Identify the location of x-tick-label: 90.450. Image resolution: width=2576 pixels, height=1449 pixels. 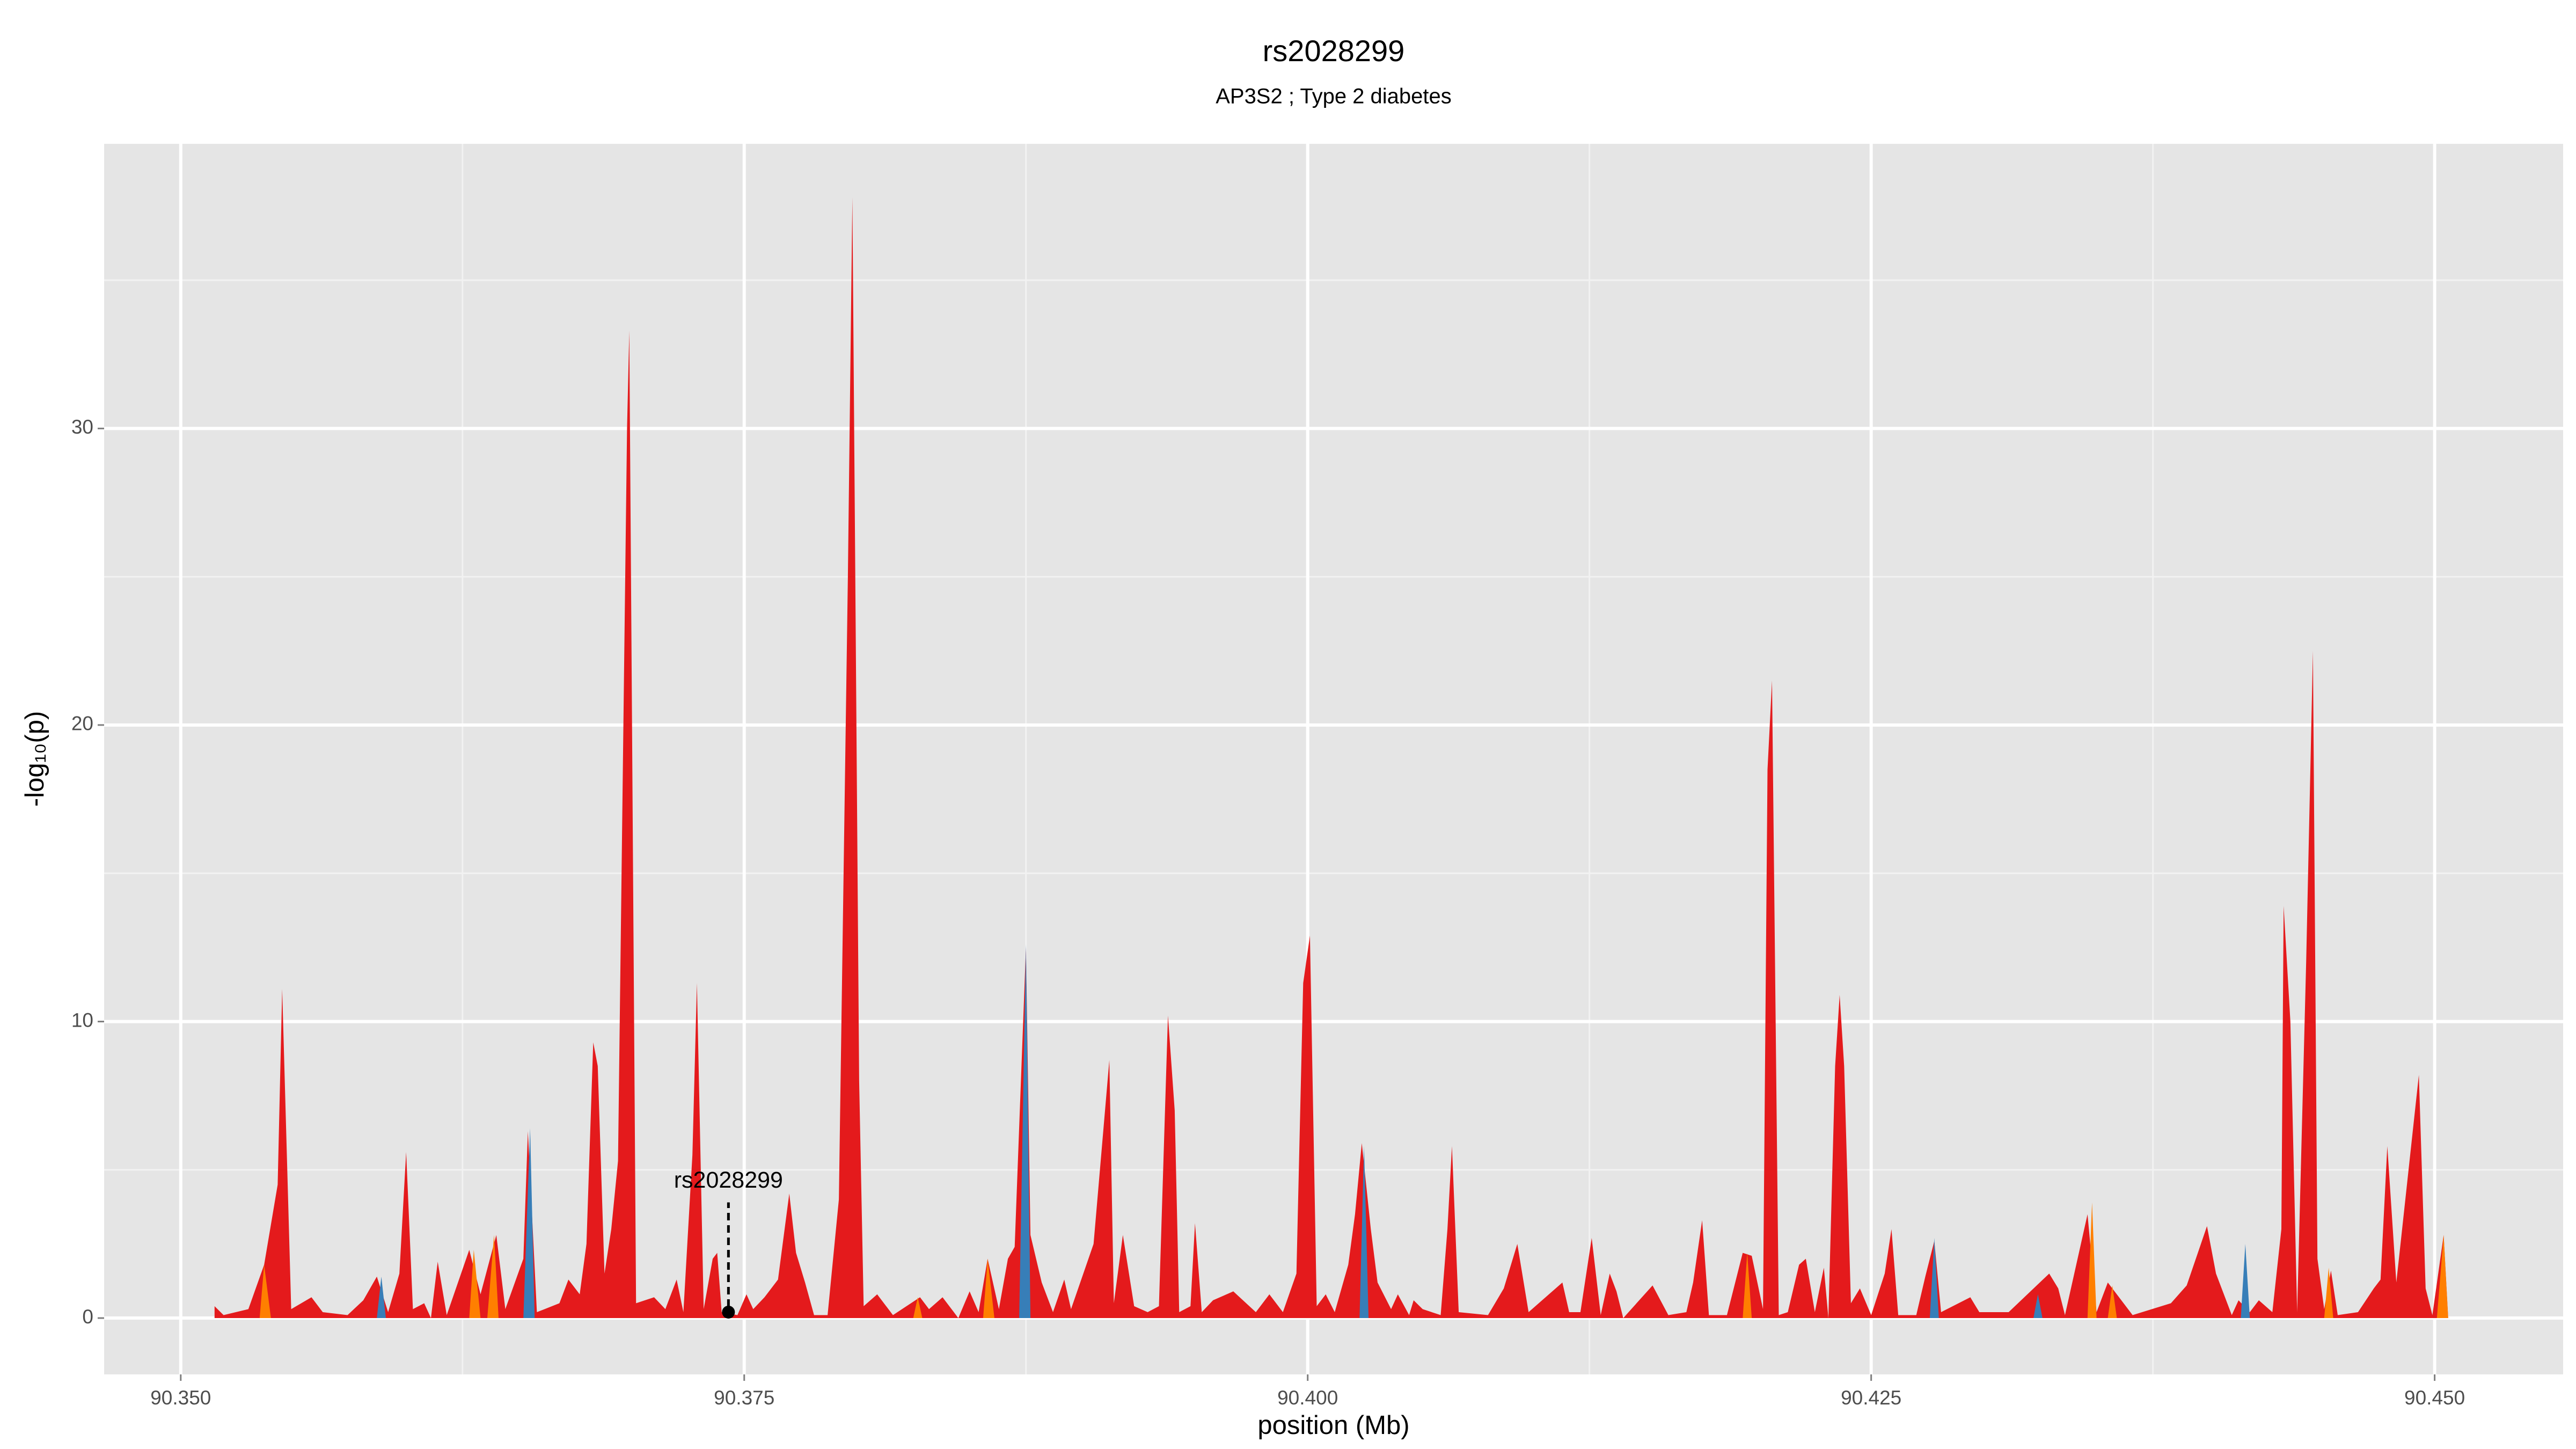
(2434, 1398).